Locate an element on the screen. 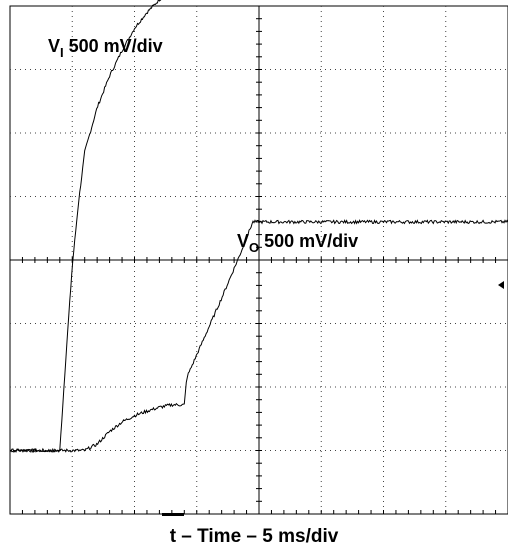 This screenshot has width=508, height=556. trigger-marker is located at coordinates (501, 285).